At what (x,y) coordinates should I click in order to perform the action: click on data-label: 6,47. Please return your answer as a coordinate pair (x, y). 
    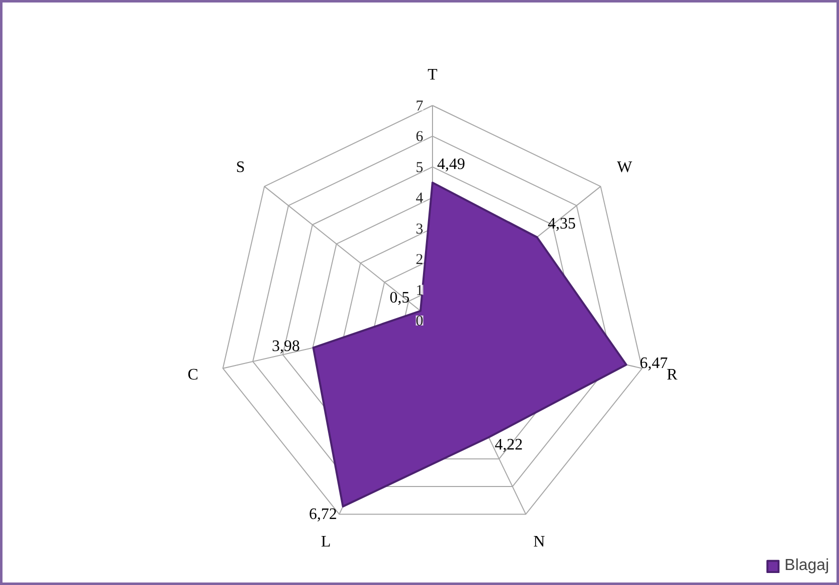
    Looking at the image, I should click on (654, 363).